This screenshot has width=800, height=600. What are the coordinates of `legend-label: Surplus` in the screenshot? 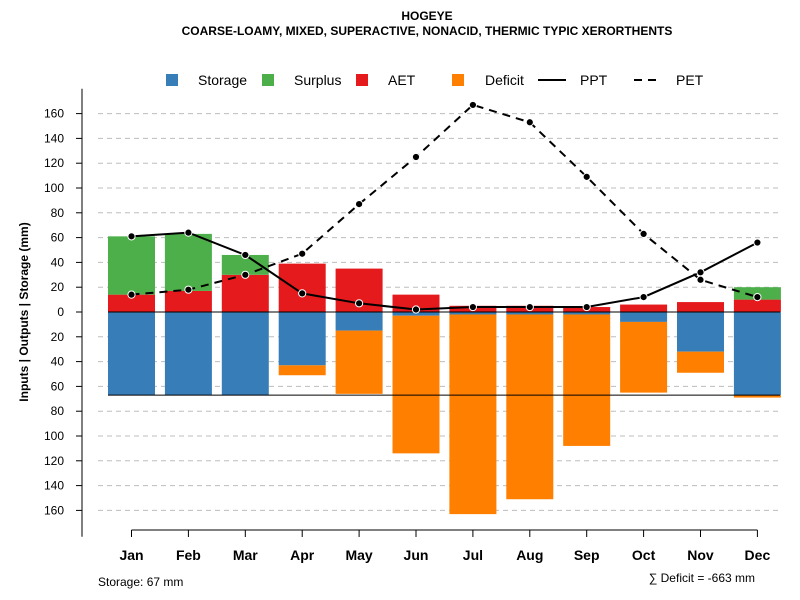 It's located at (317, 80).